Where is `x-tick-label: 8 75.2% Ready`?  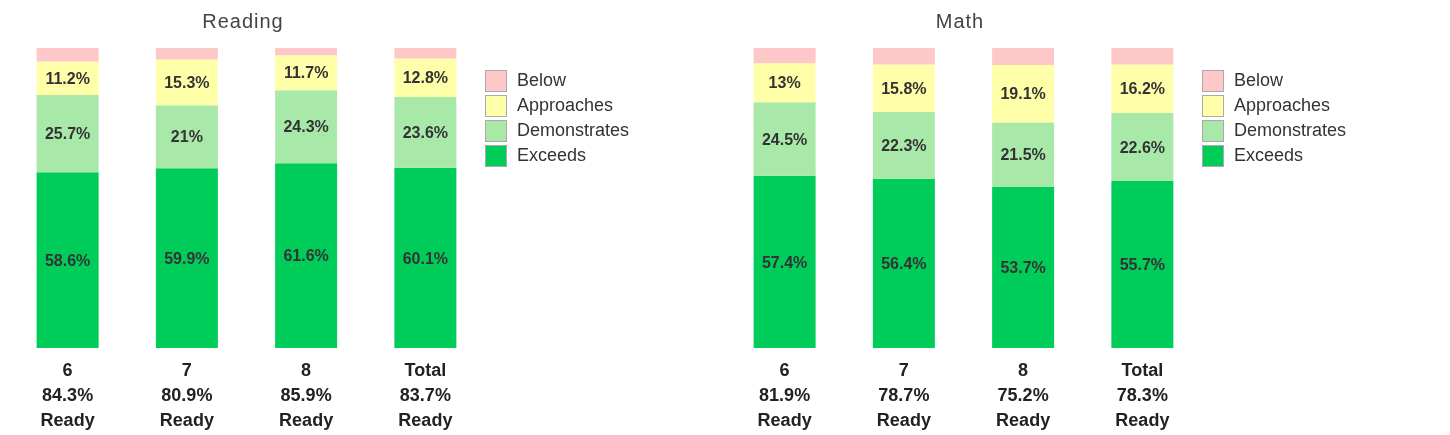
x-tick-label: 8 75.2% Ready is located at coordinates (1023, 395).